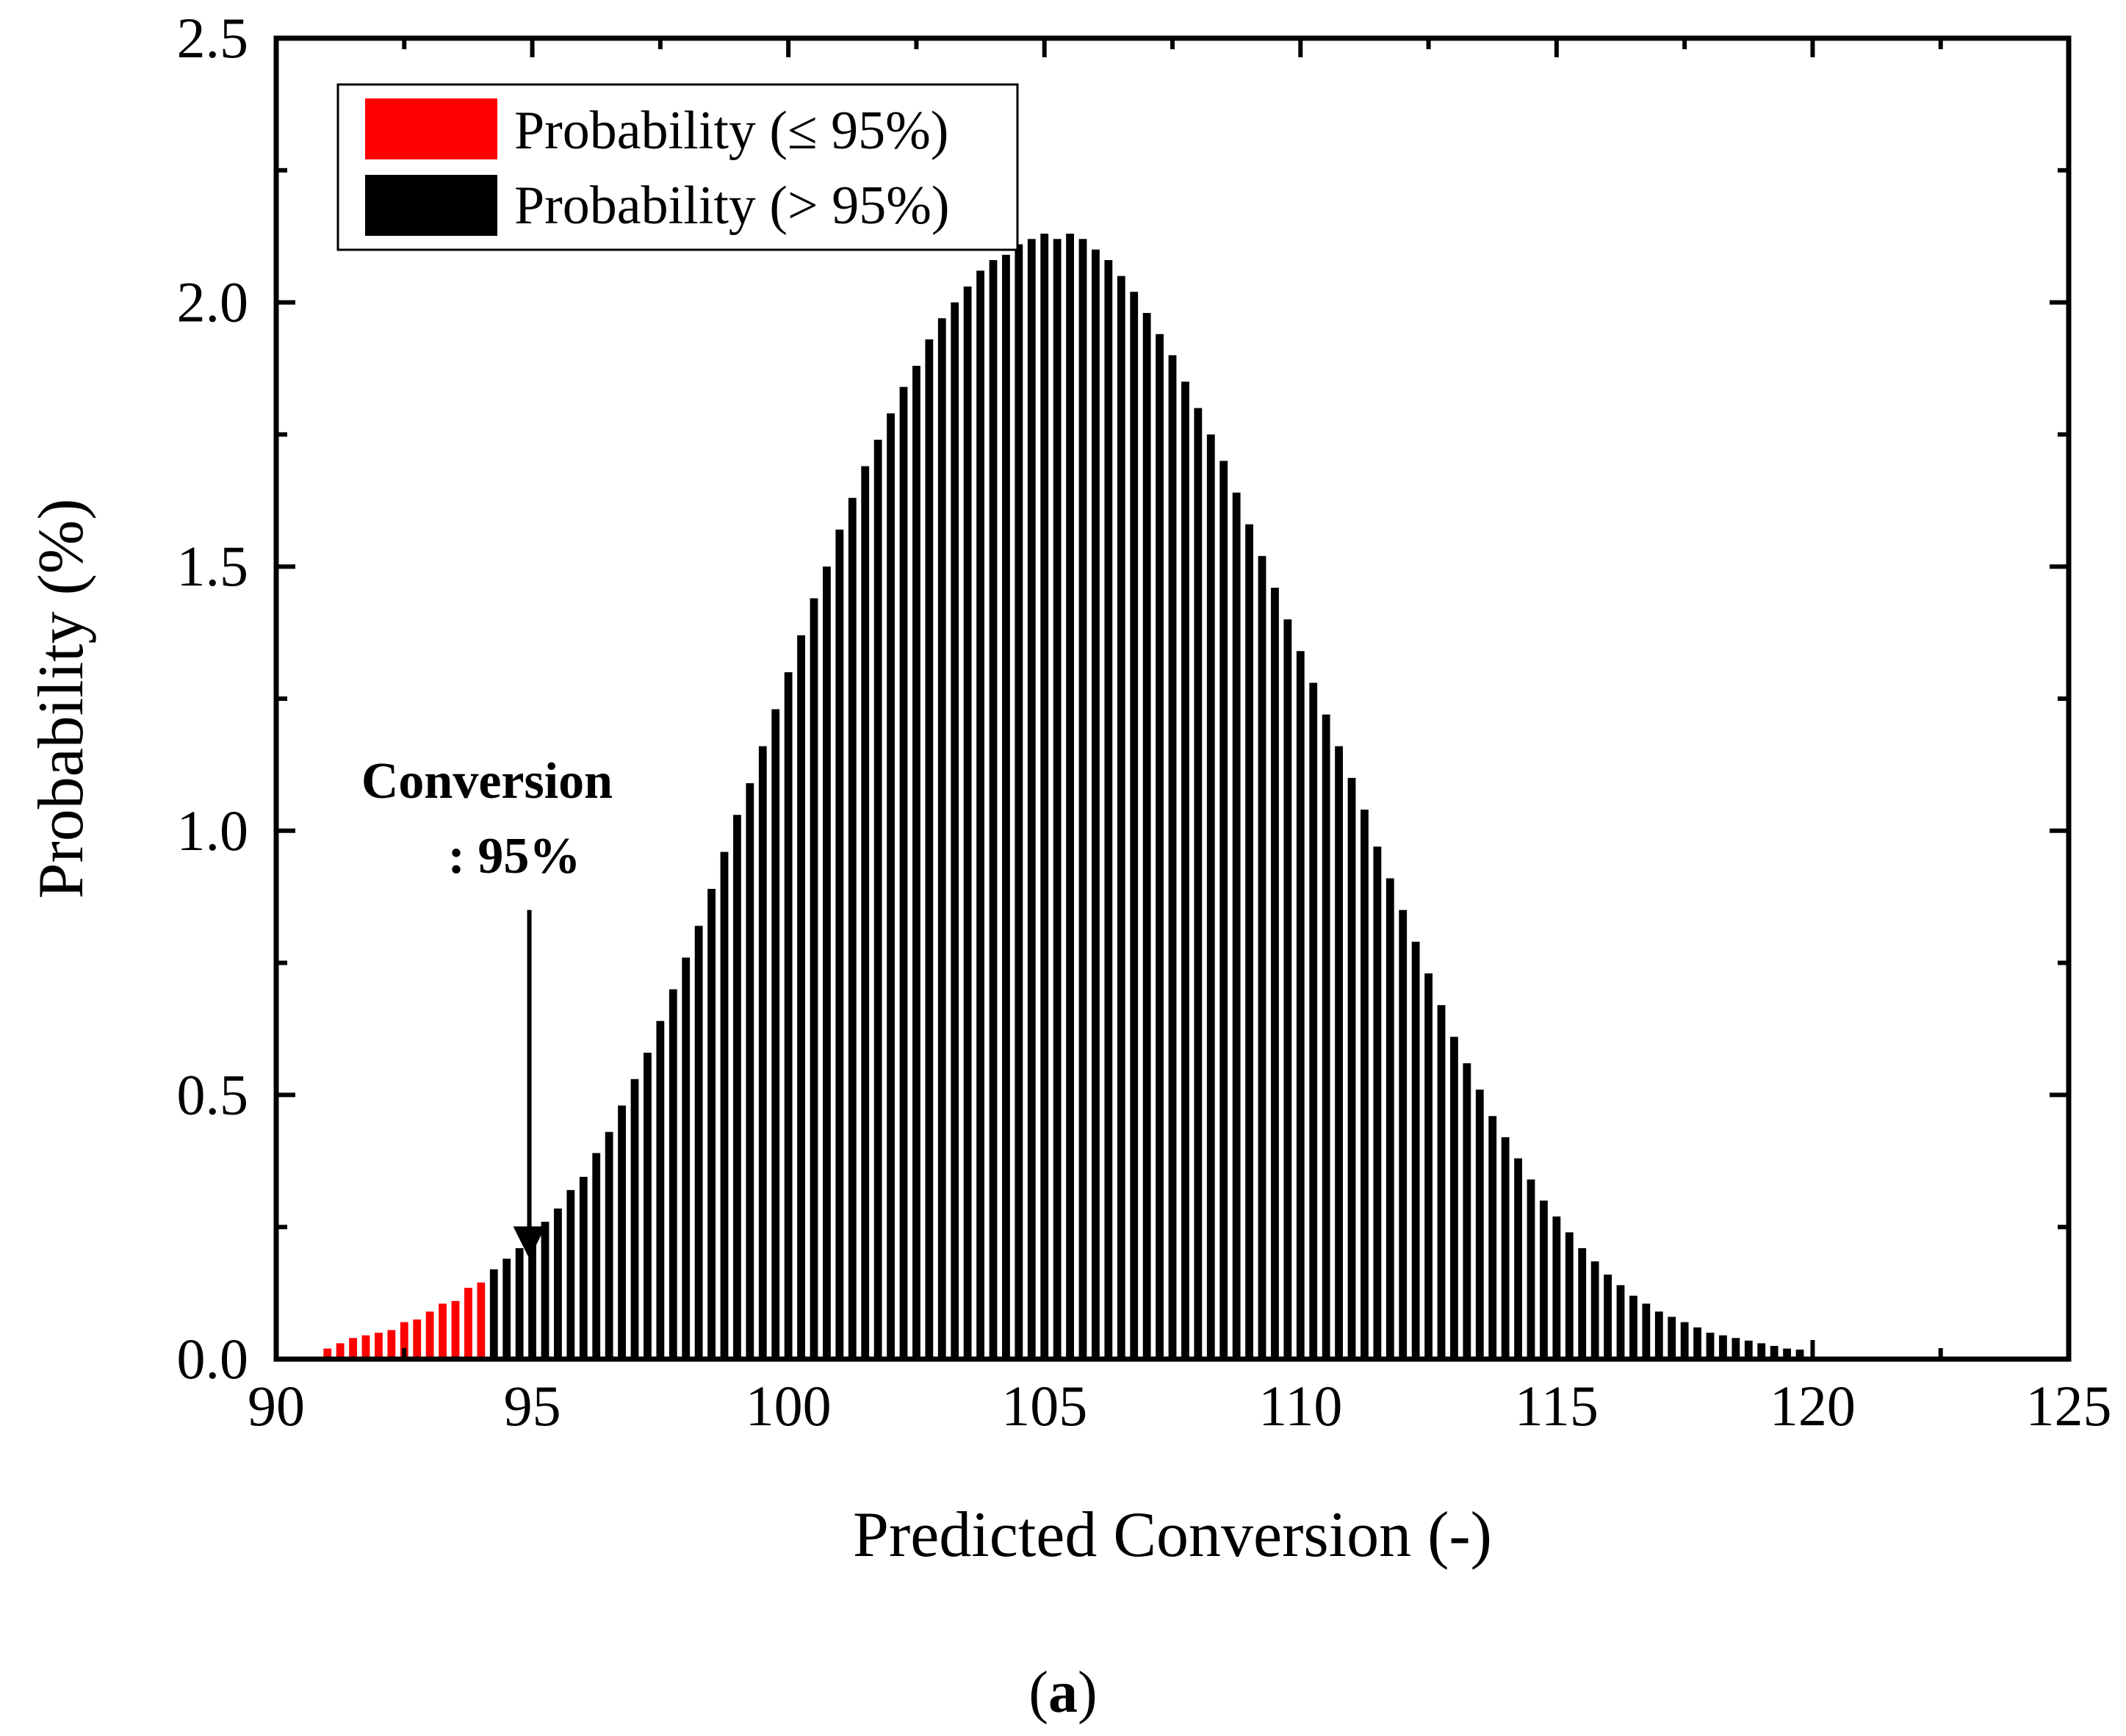 The height and width of the screenshot is (1736, 2126). Describe the element at coordinates (487, 1006) in the screenshot. I see `annotation: Conversion : 95%` at that location.